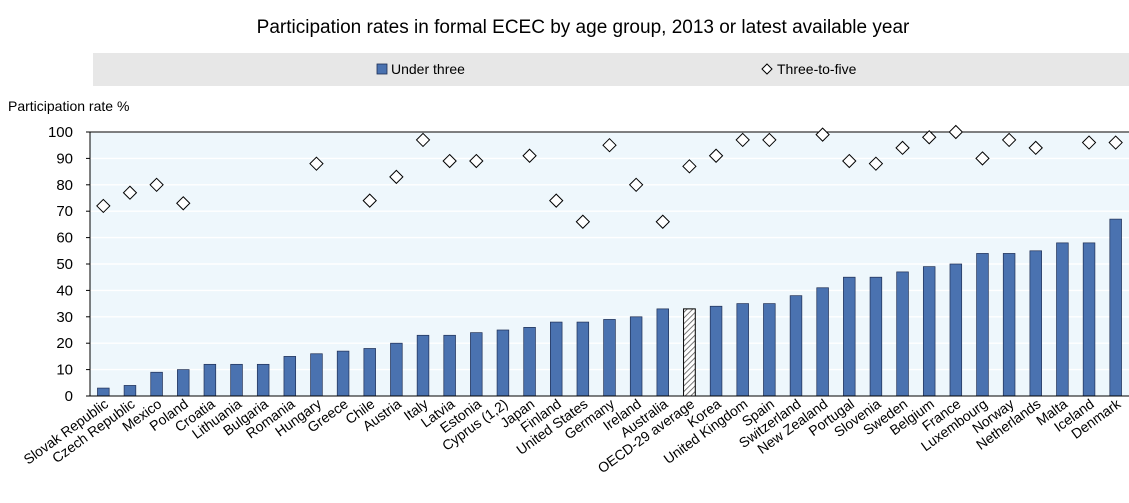 This screenshot has width=1129, height=503. Describe the element at coordinates (609, 145) in the screenshot. I see `marker-germany` at that location.